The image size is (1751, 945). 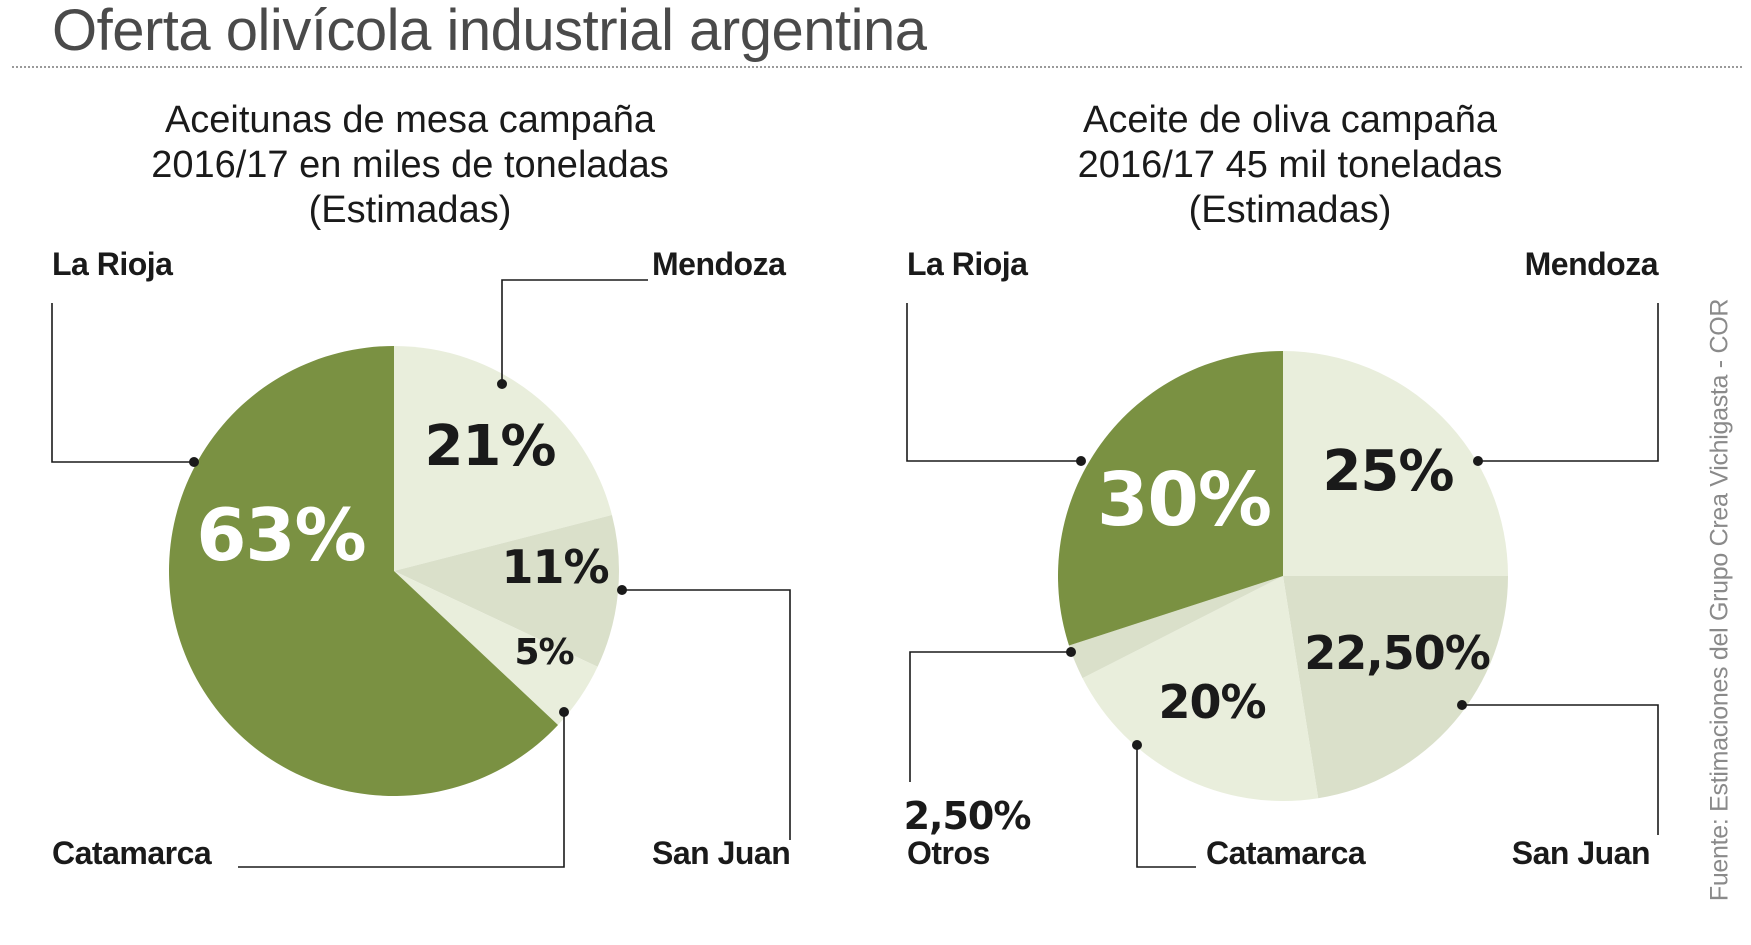 I want to click on chart-1-title-line-2: 2016/17 en miles de toneladas, so click(x=410, y=165).